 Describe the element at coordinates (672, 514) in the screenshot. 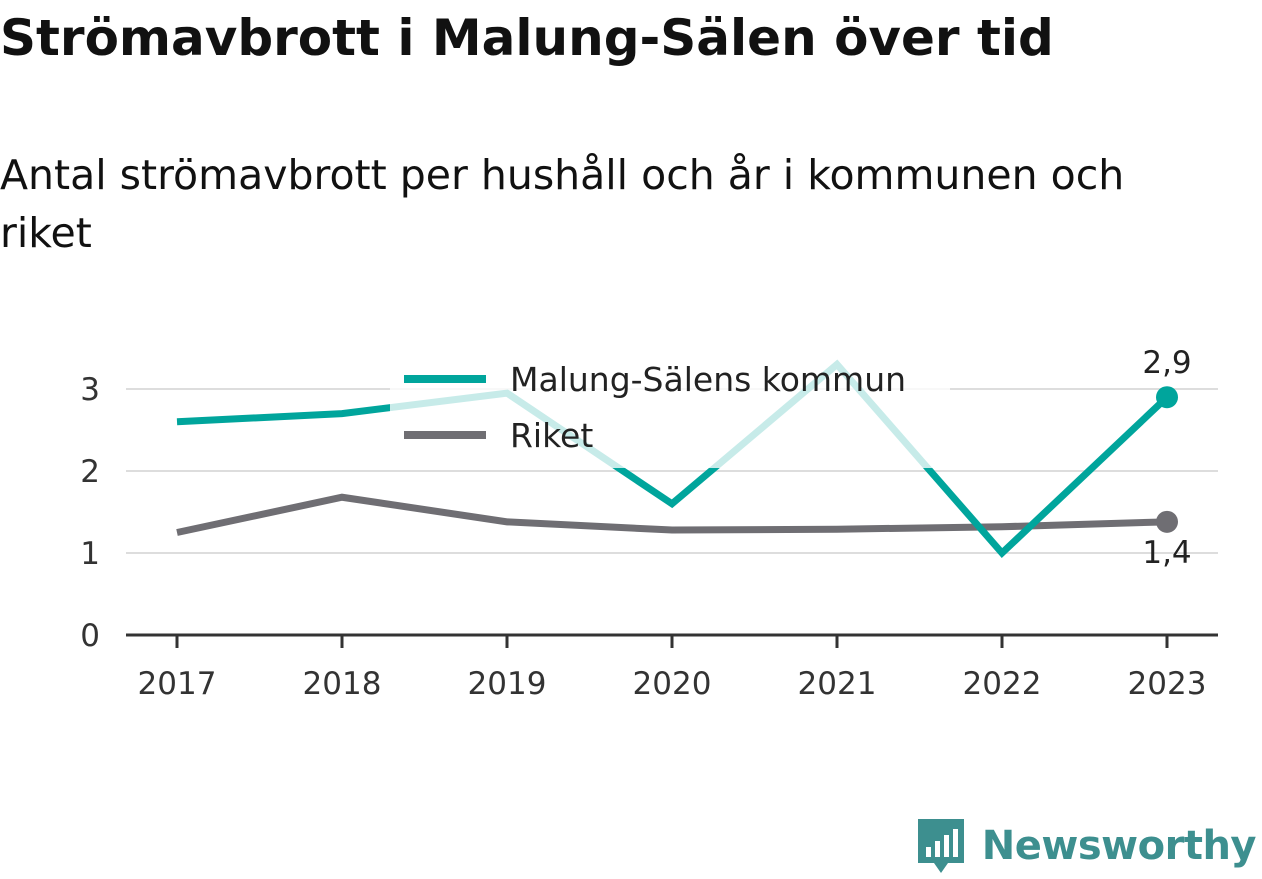

I see `series-line-riket` at that location.